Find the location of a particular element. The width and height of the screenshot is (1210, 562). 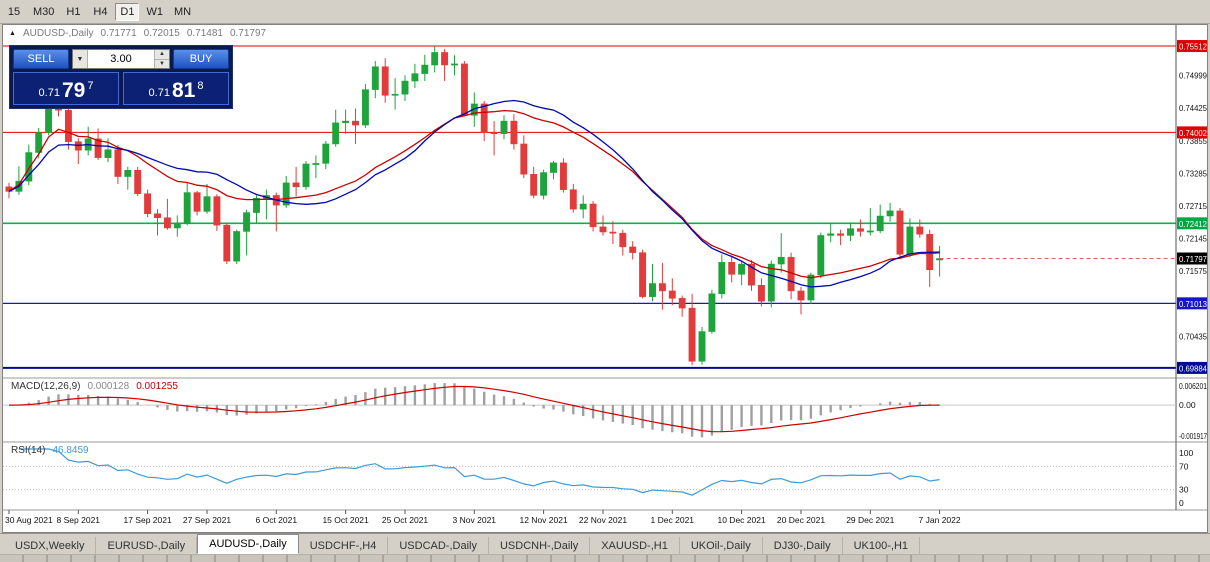

svg-text: 7 Jan 2022 is located at coordinates (940, 520).